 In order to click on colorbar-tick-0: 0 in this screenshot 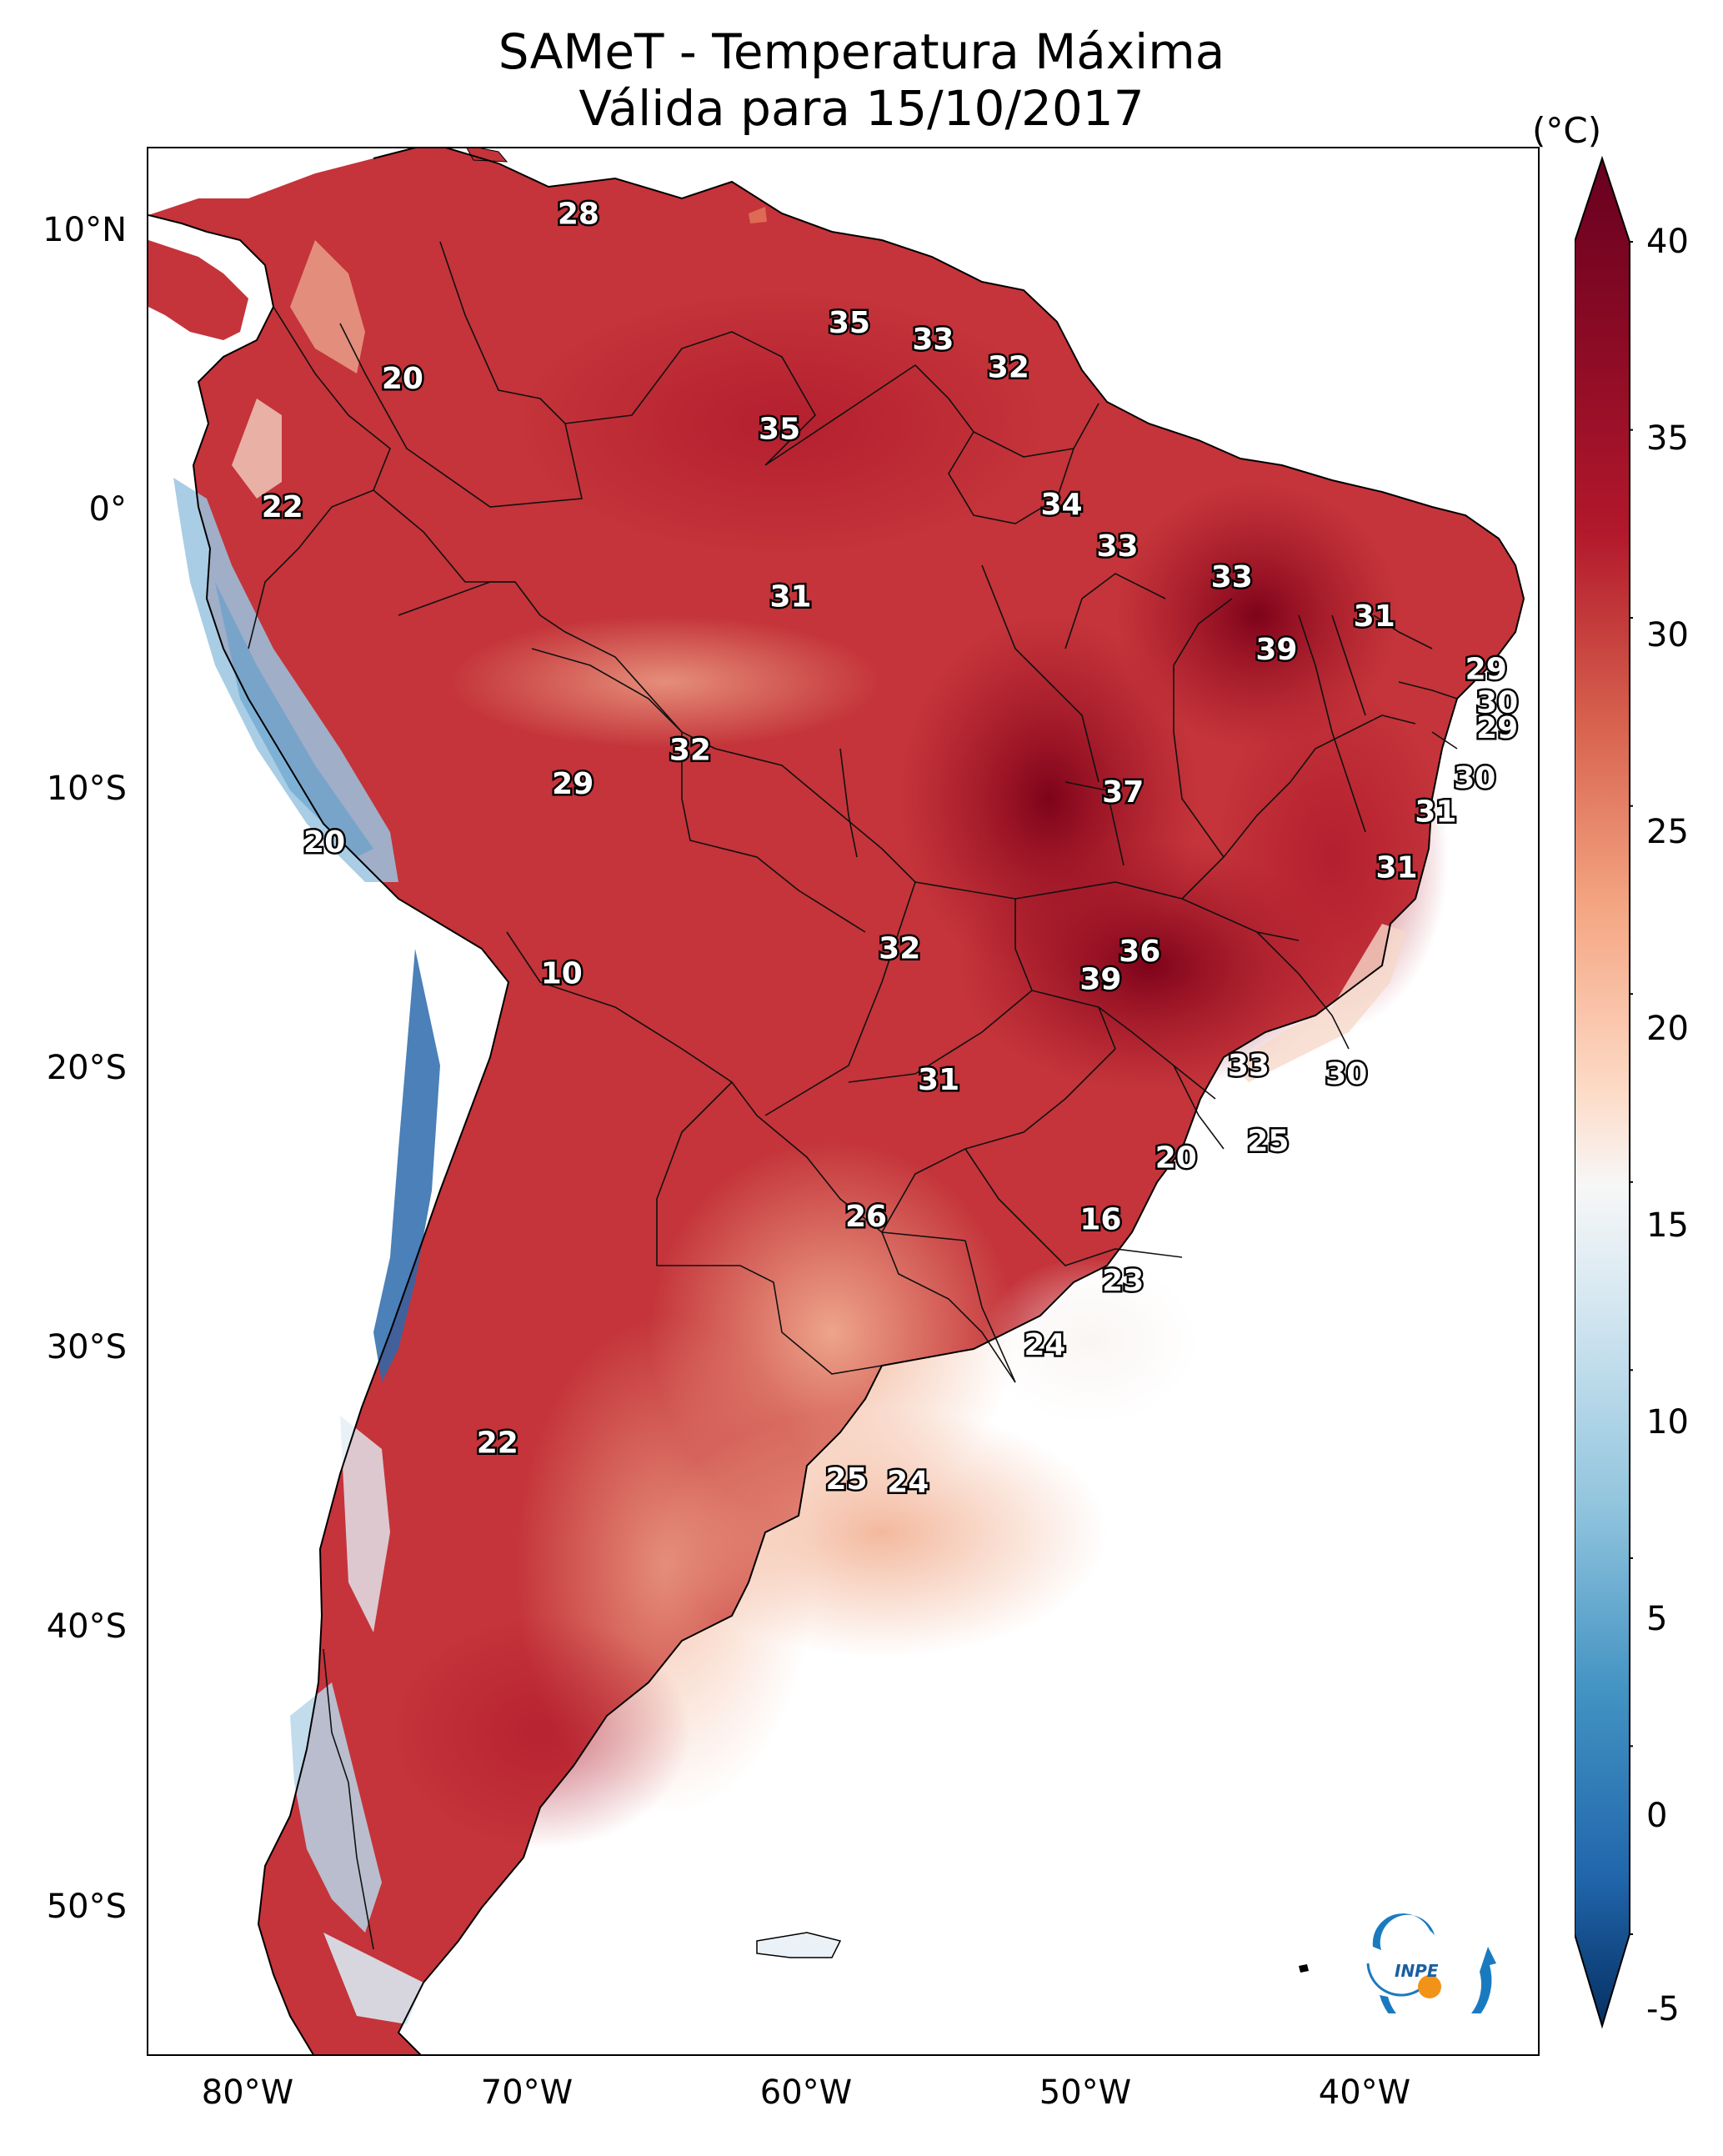, I will do `click(1657, 1816)`.